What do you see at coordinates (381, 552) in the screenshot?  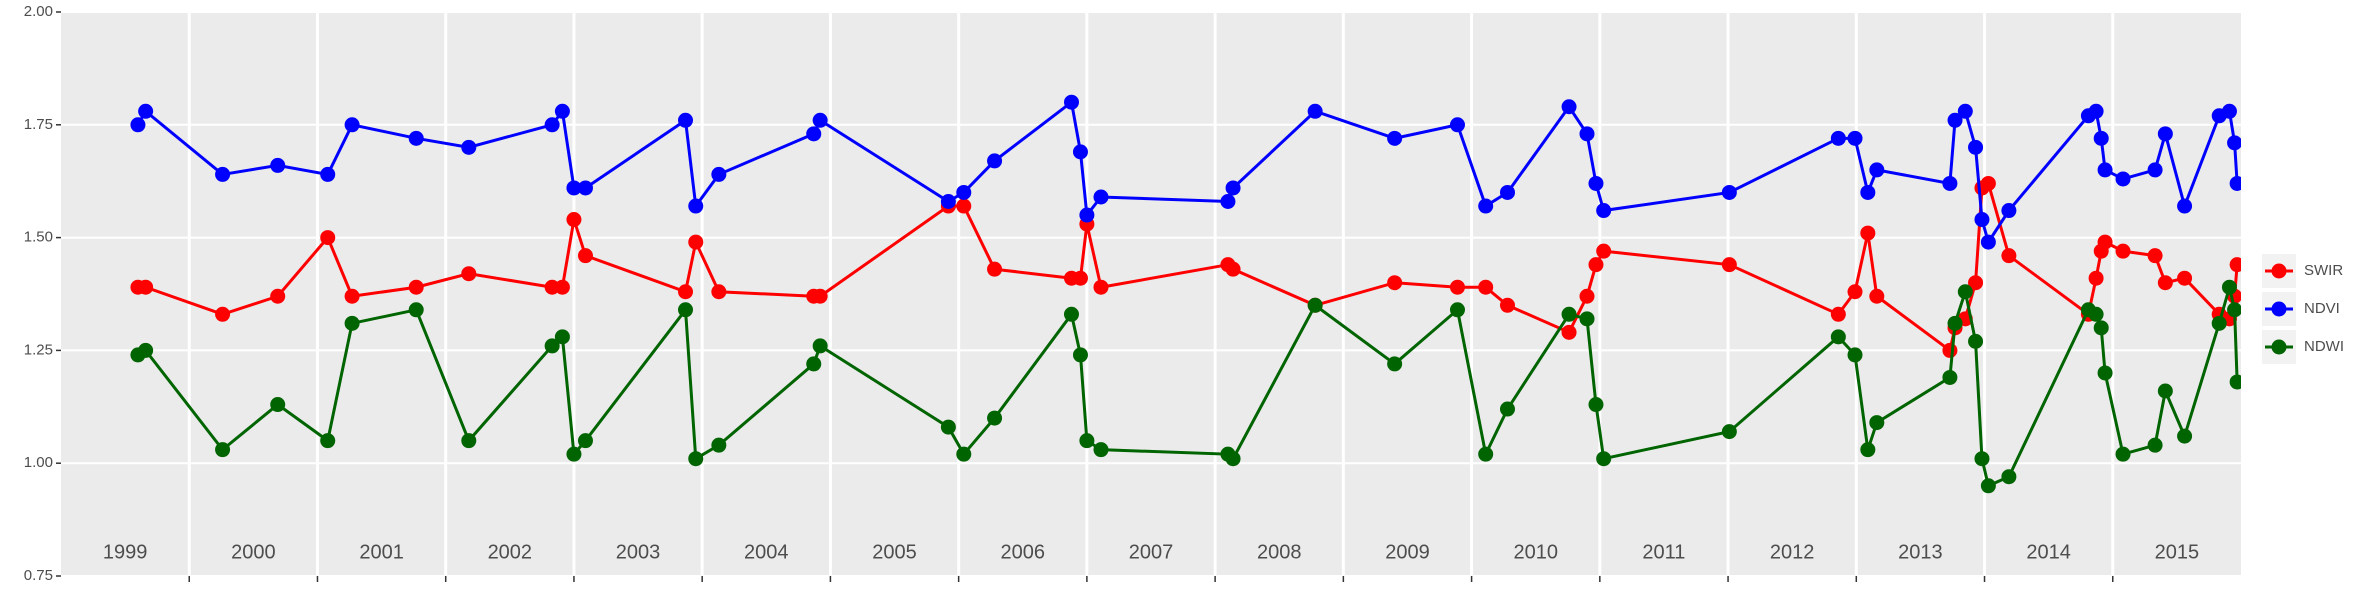 I see `year-label: 2001` at bounding box center [381, 552].